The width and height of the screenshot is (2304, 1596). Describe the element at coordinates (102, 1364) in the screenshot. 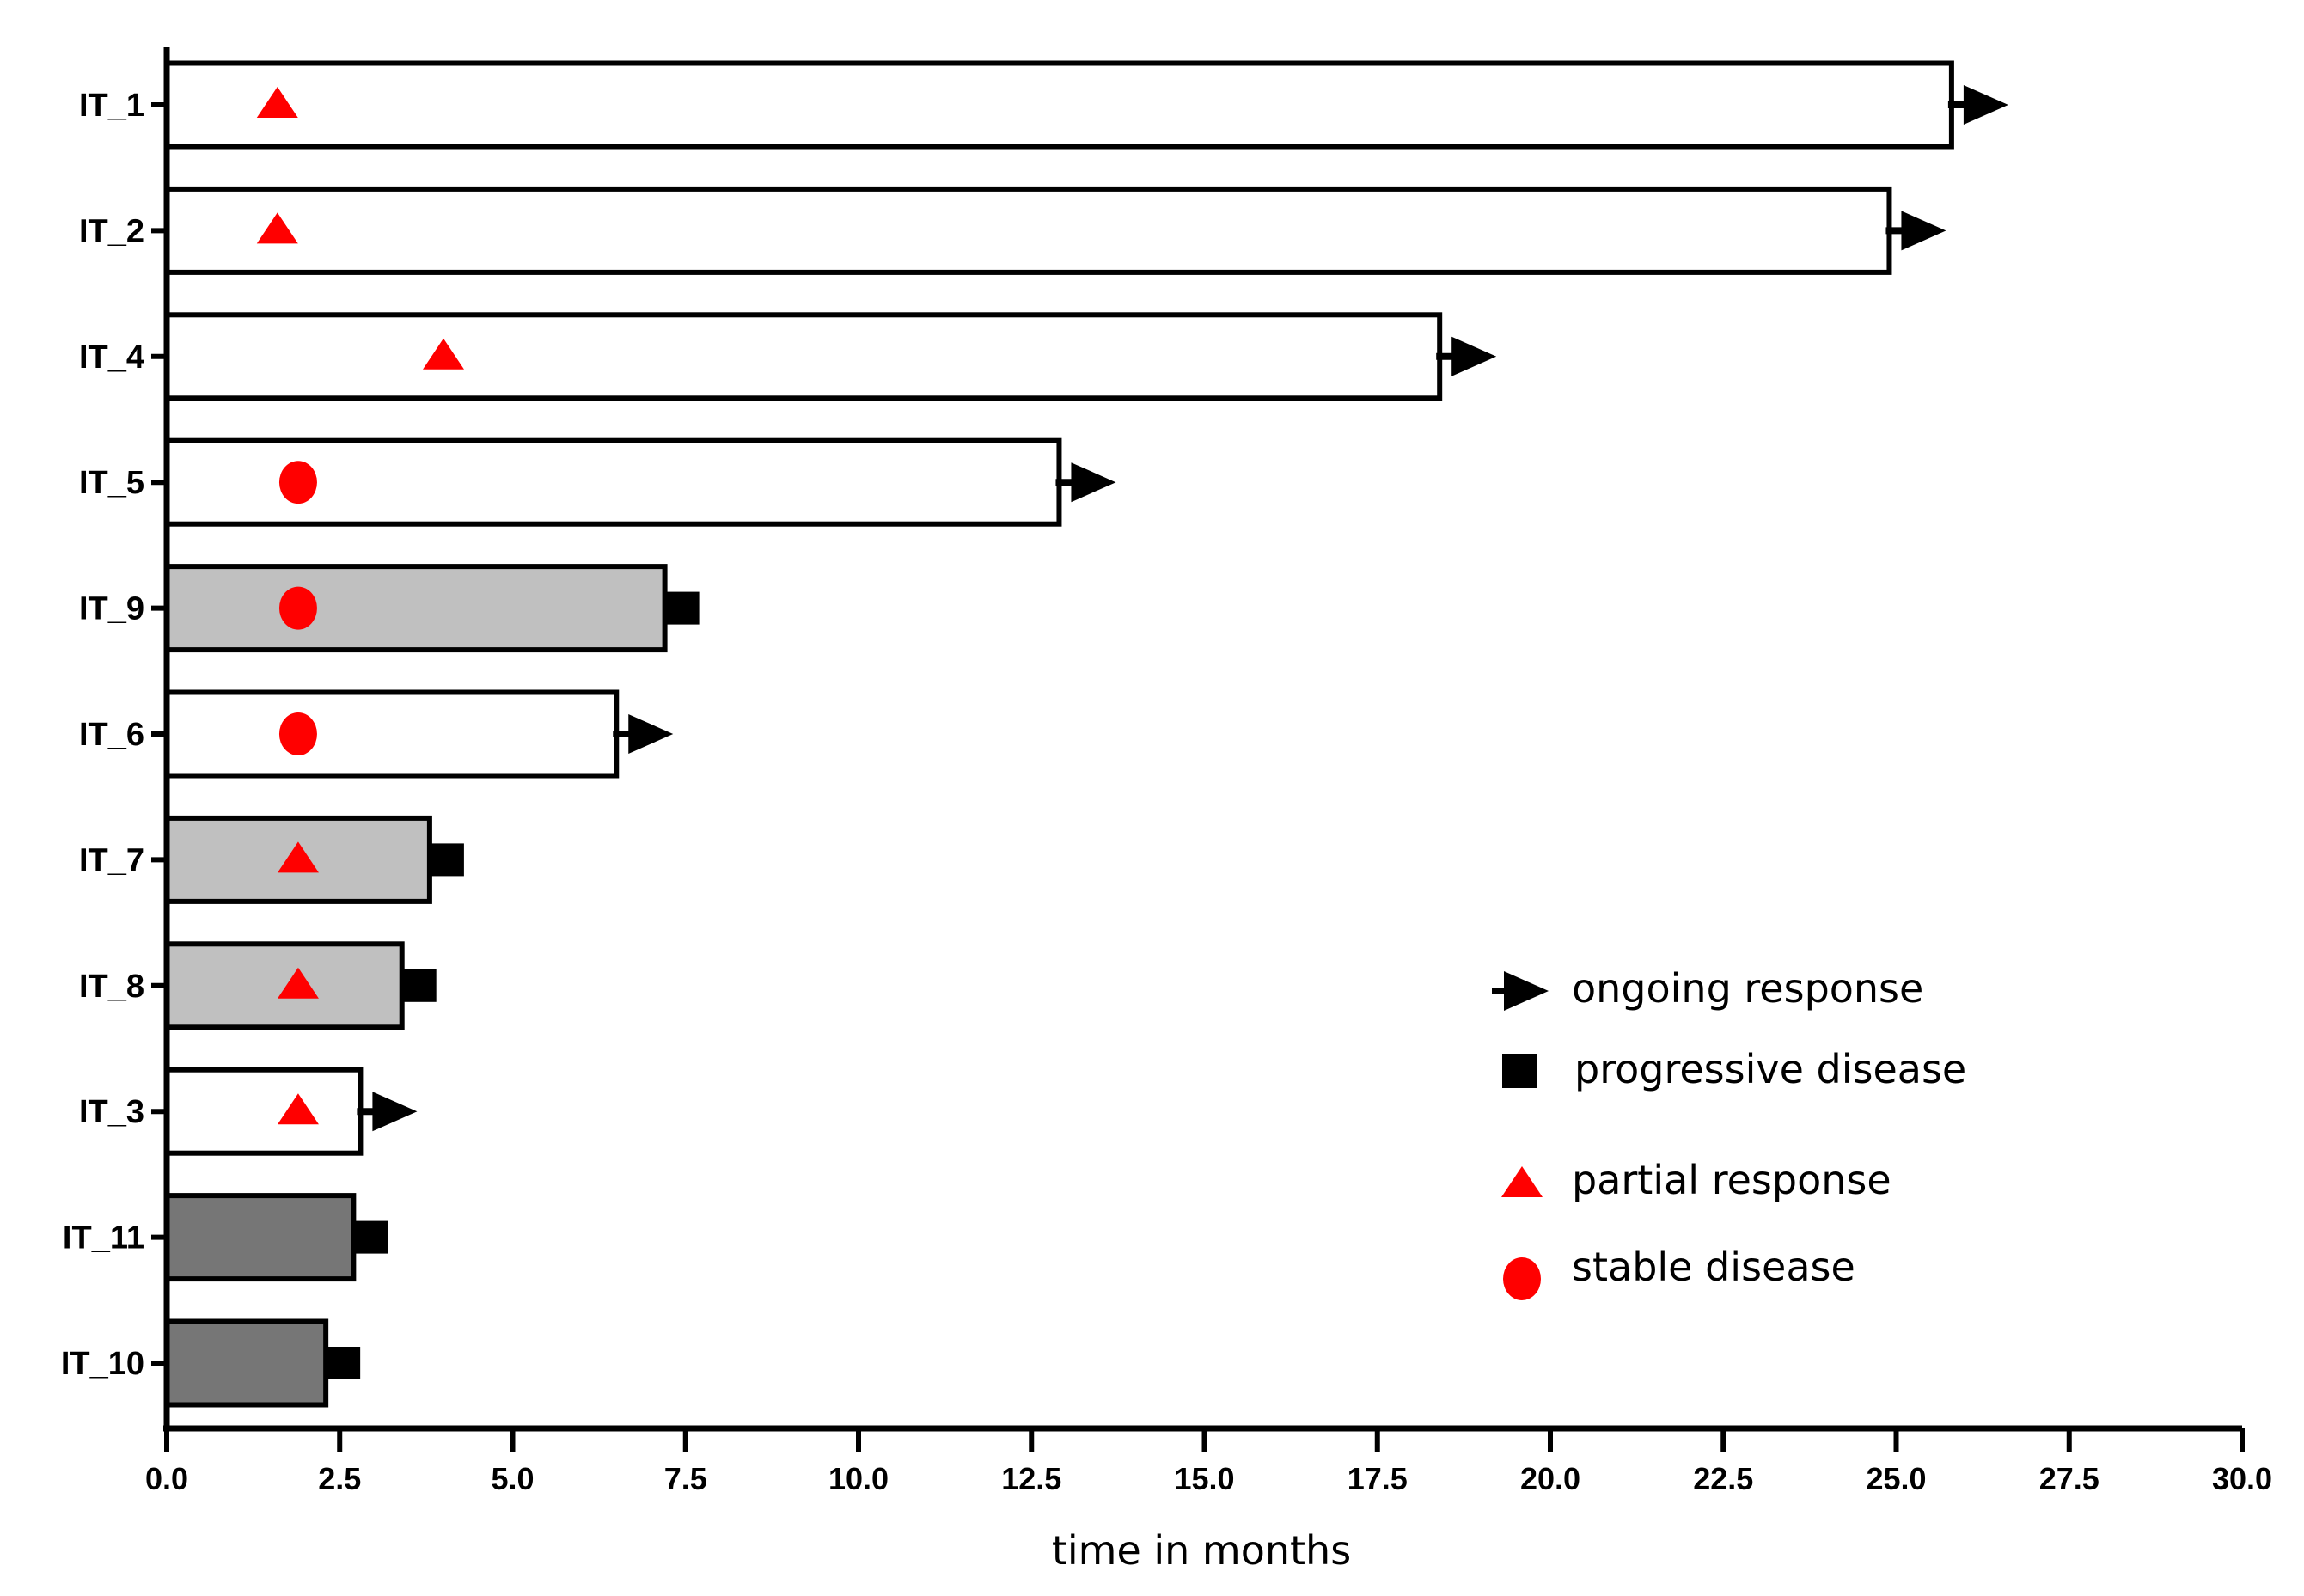

I see `y-tick-label: IT_10` at that location.